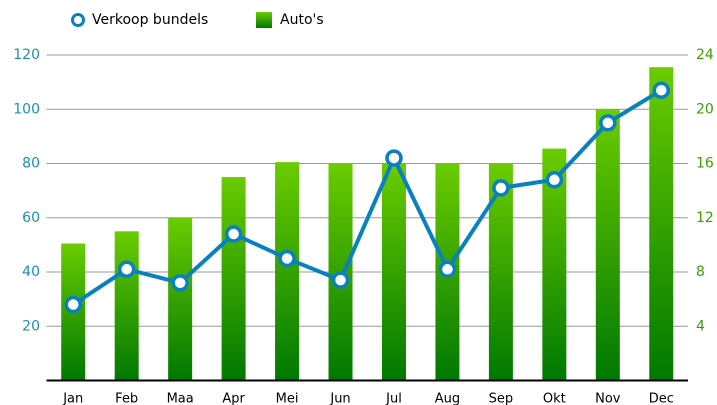 This screenshot has height=405, width=717. Describe the element at coordinates (26, 109) in the screenshot. I see `y-tick-label: 100` at that location.